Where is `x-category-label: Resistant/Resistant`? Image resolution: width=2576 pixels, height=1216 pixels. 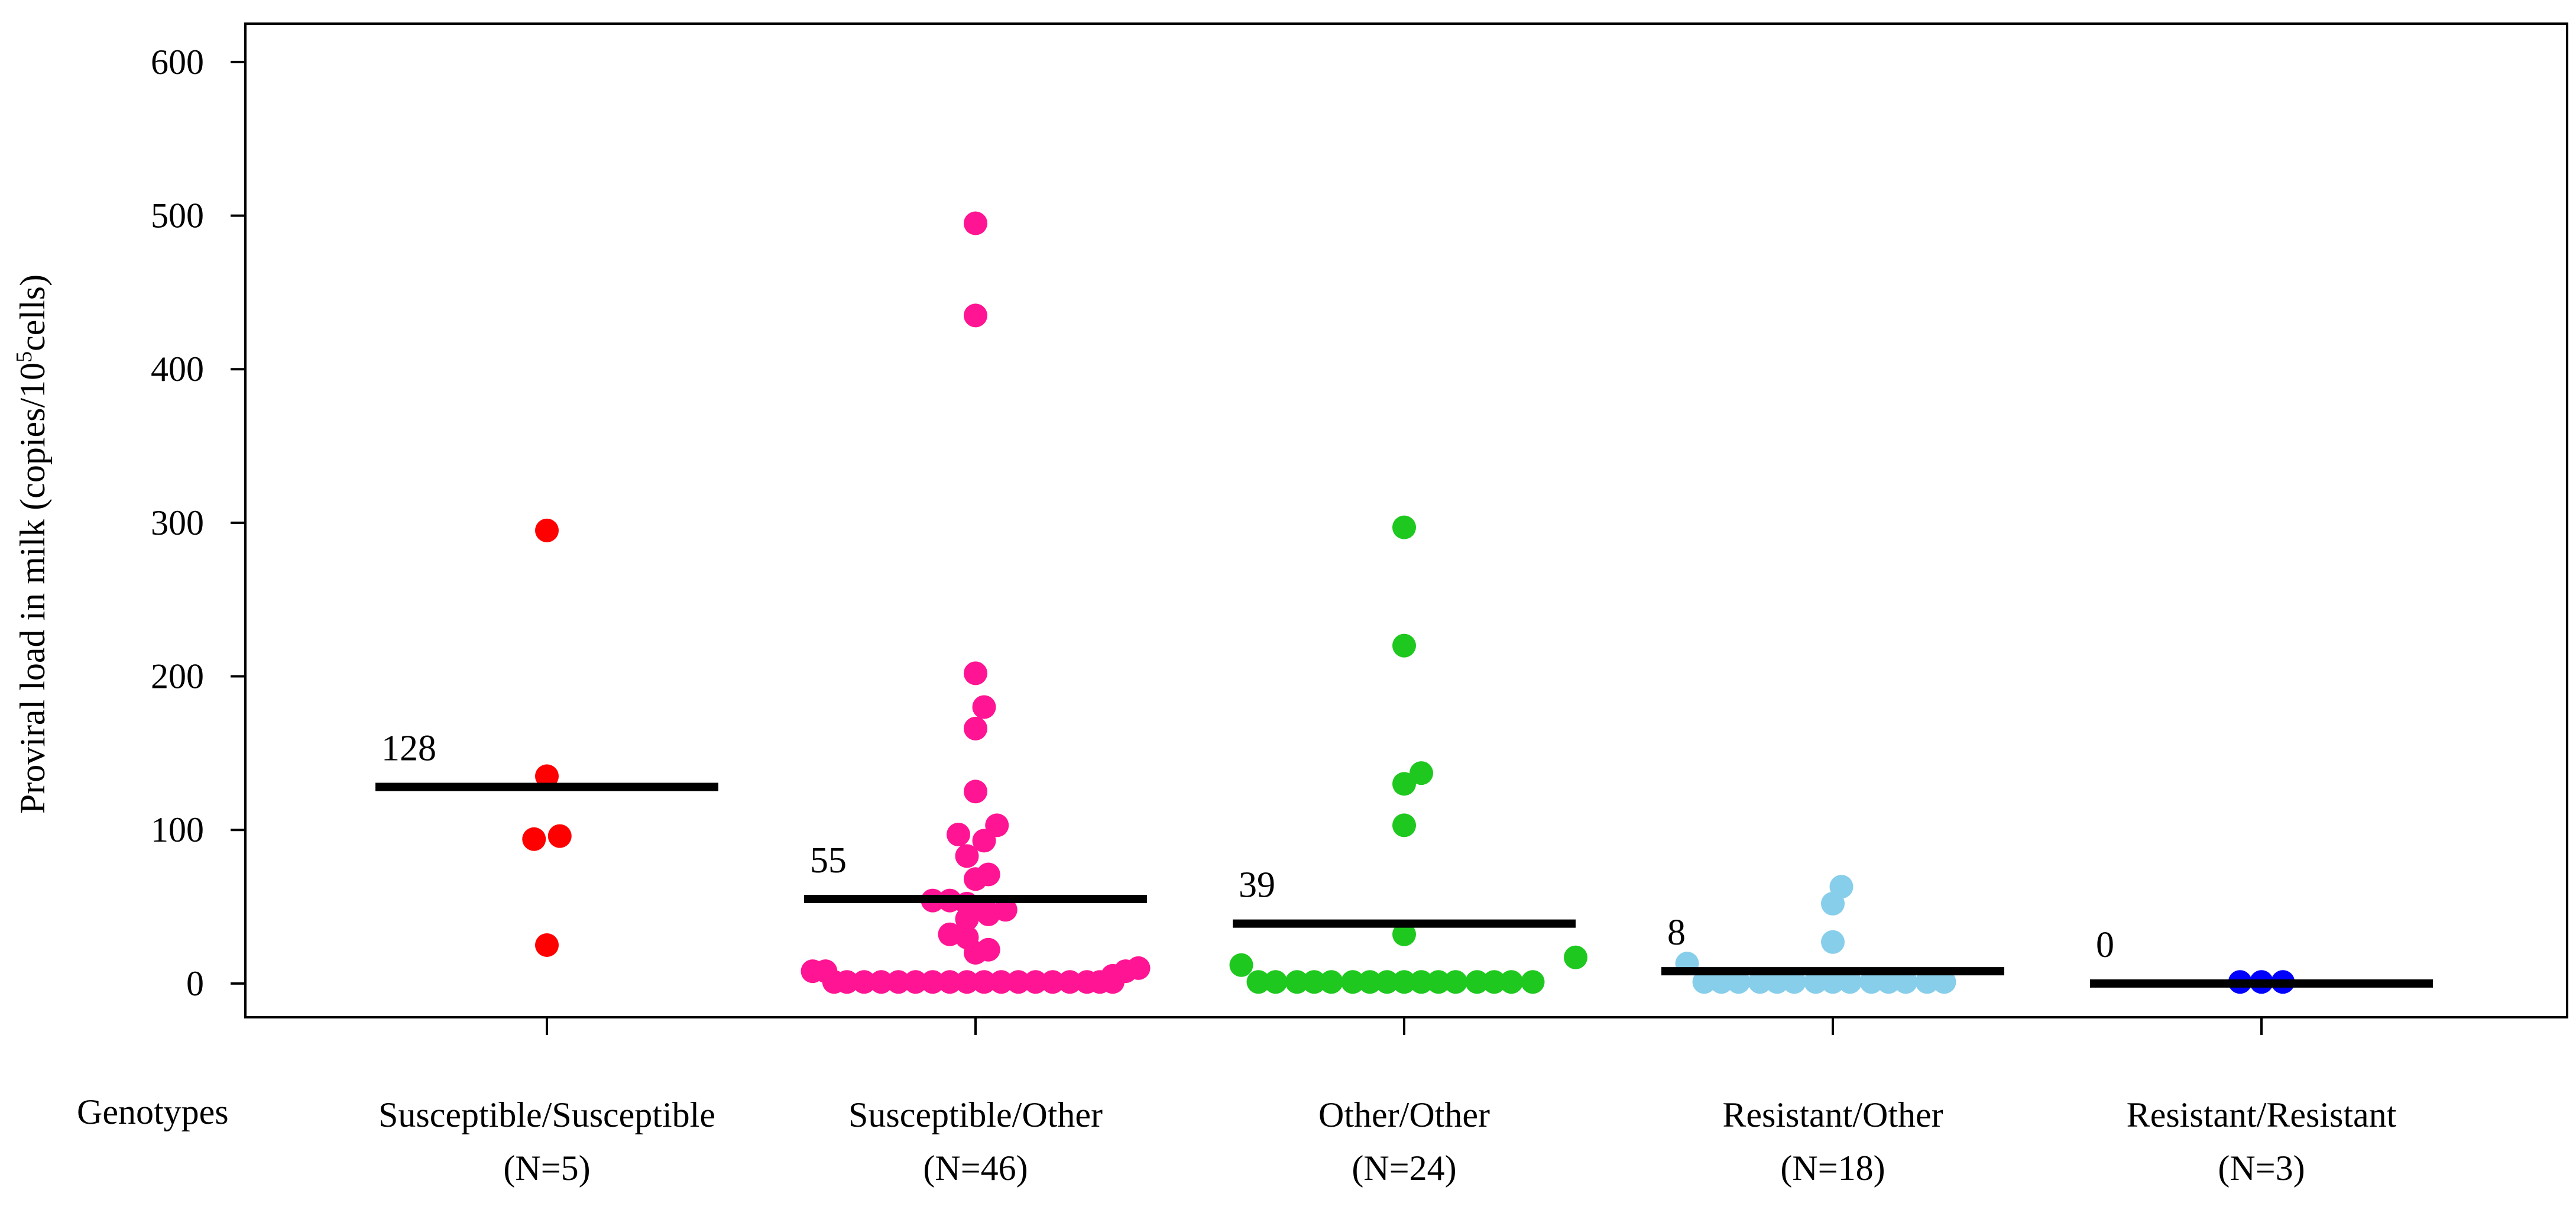 x-category-label: Resistant/Resistant is located at coordinates (2262, 1114).